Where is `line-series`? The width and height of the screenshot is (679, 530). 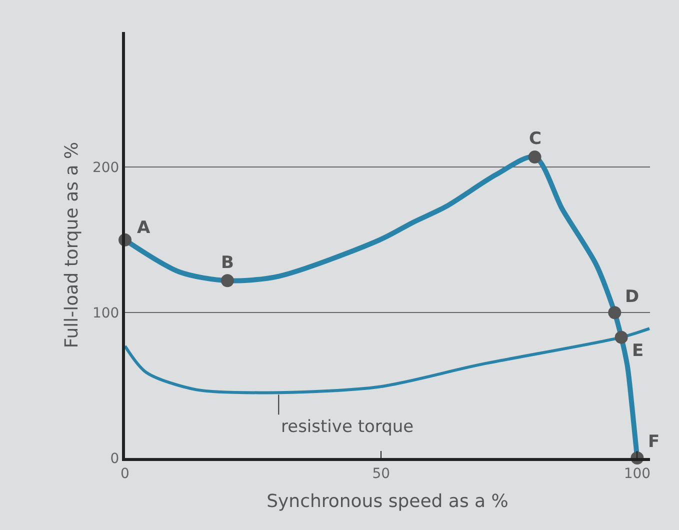
line-series is located at coordinates (387, 360).